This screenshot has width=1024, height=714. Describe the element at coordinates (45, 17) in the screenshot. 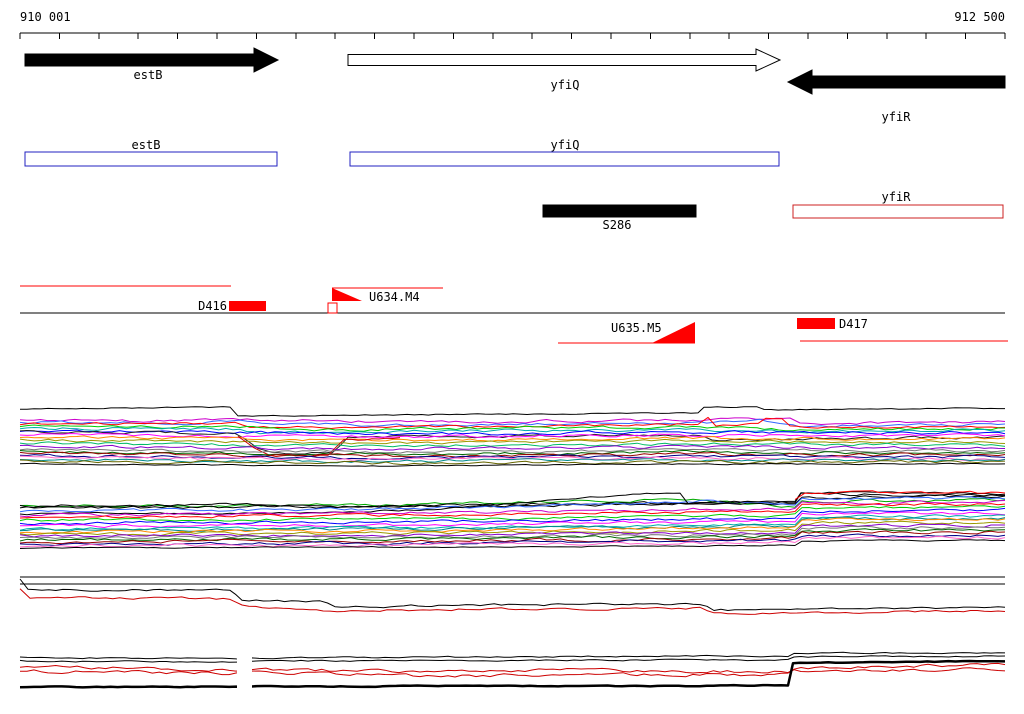

I see `ruler-start-label: 910 001` at that location.